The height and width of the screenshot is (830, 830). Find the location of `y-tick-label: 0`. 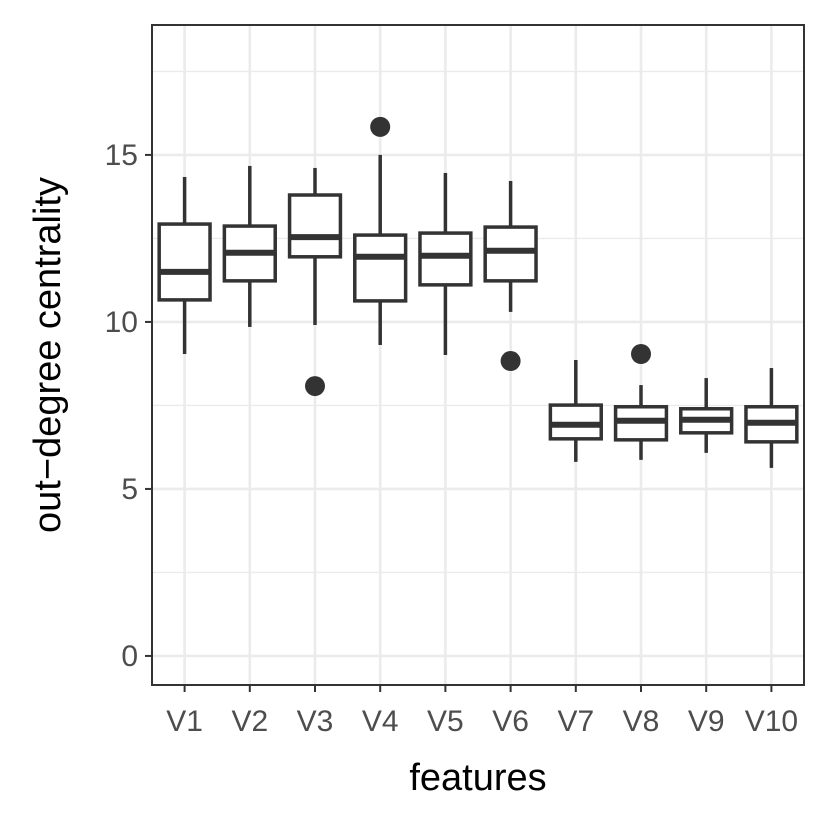

y-tick-label: 0 is located at coordinates (129, 656).